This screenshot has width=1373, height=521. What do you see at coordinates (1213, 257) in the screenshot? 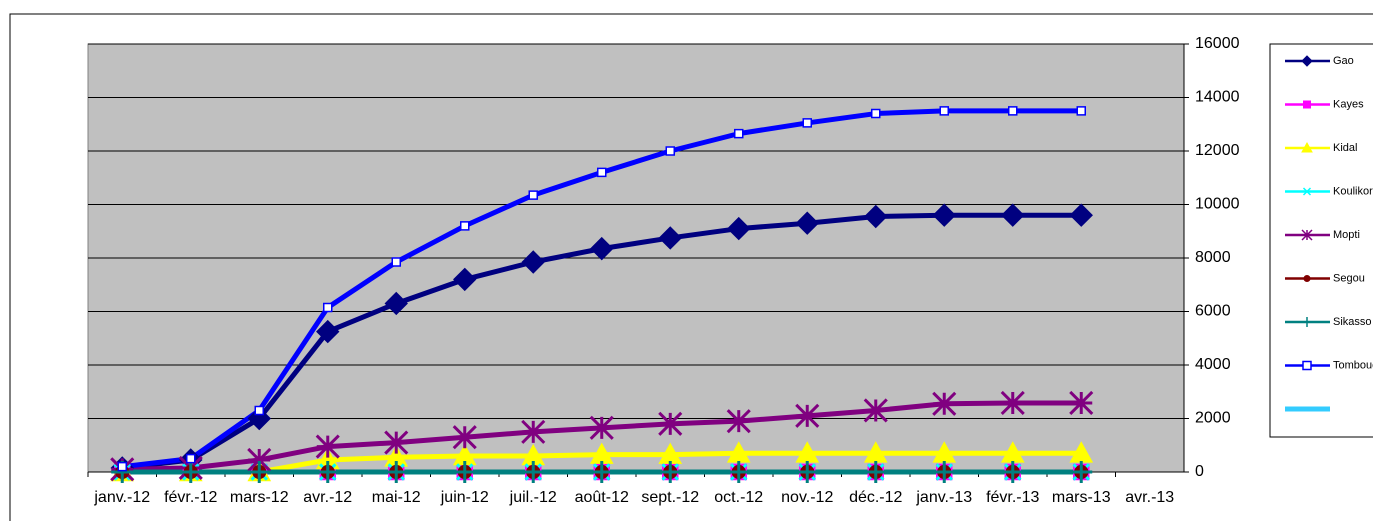
I see `y-tick-label: 8000` at bounding box center [1213, 257].